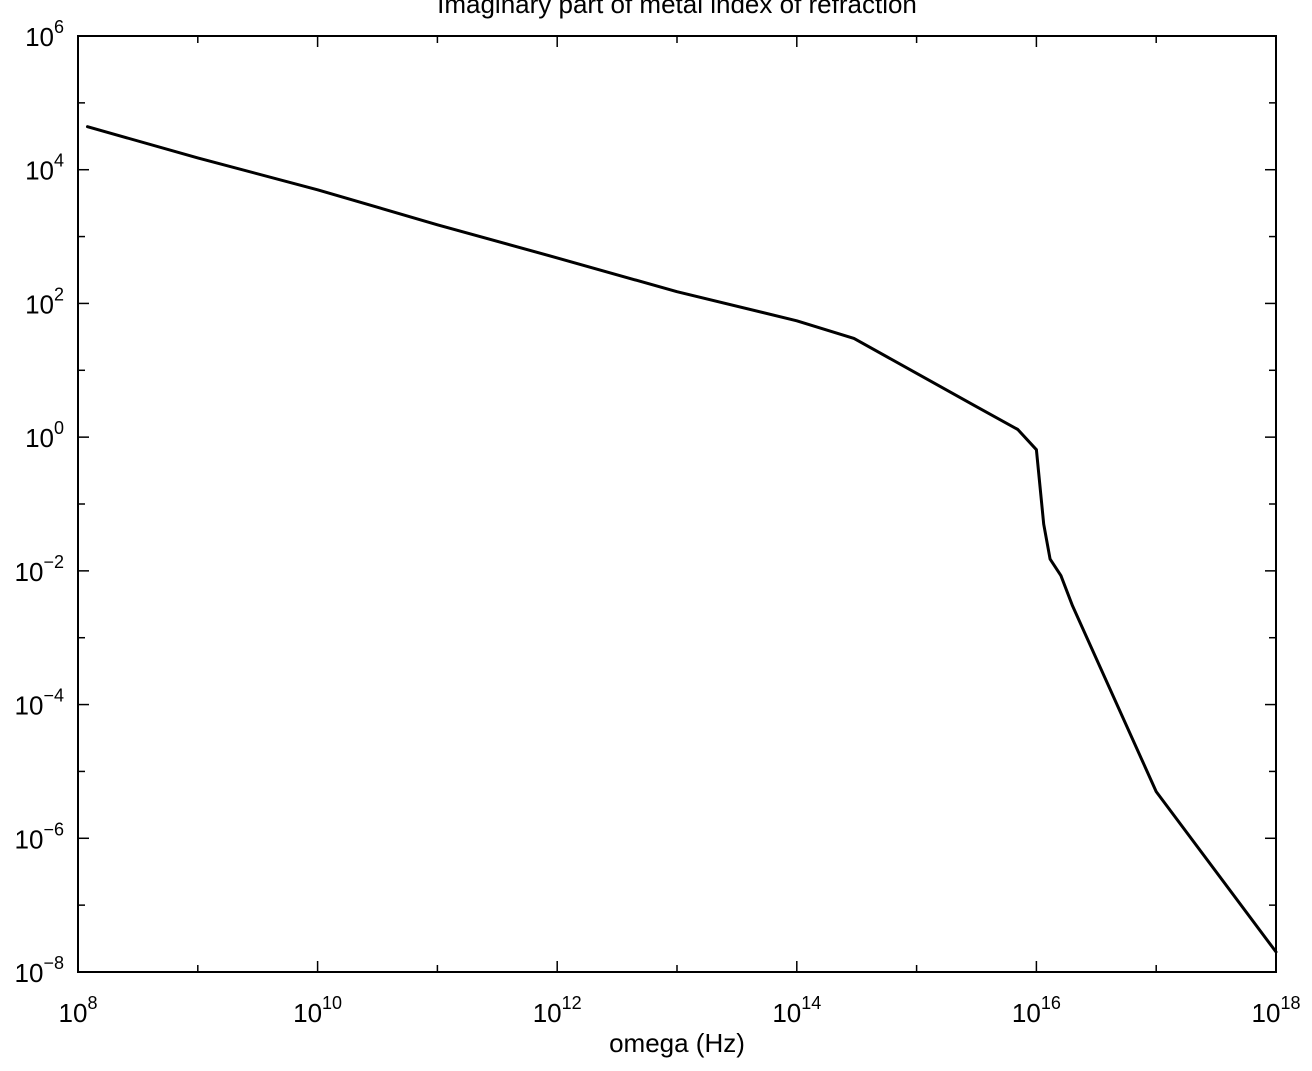 The width and height of the screenshot is (1312, 1071). What do you see at coordinates (44, 301) in the screenshot?
I see `y-tick-label: 10²` at bounding box center [44, 301].